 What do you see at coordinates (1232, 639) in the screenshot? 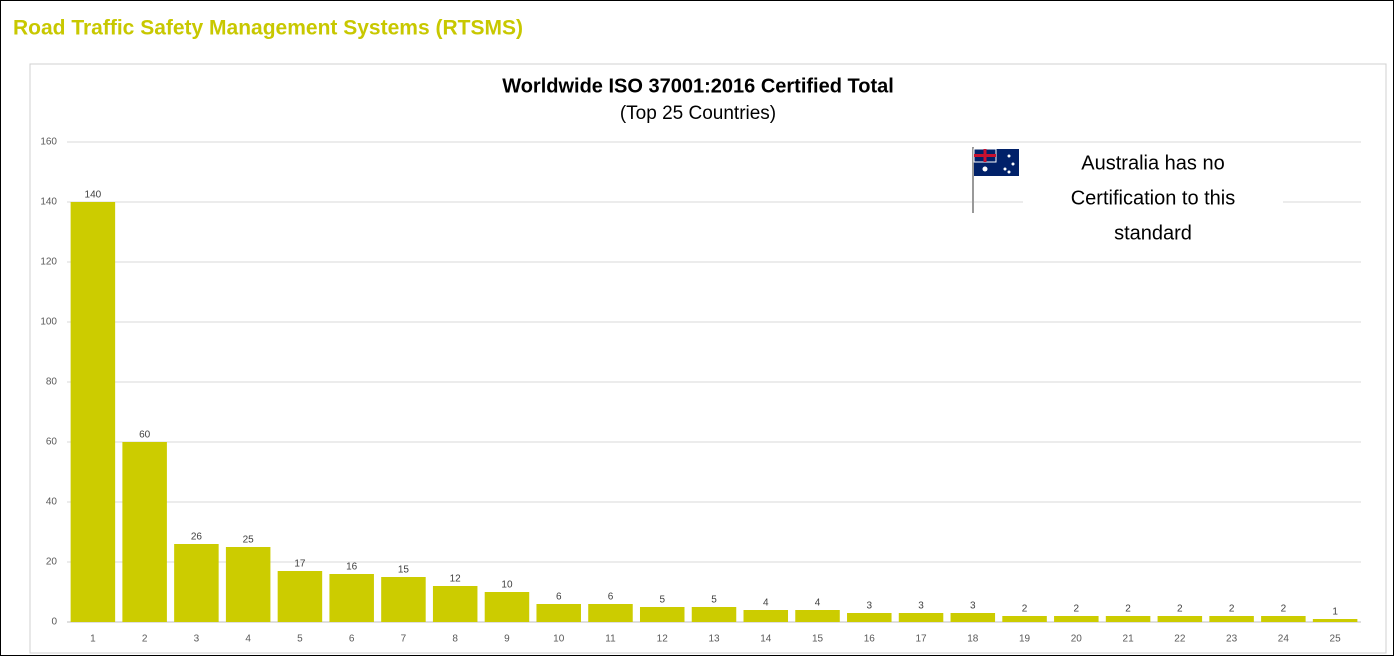
I see `x-tick-label: 23` at bounding box center [1232, 639].